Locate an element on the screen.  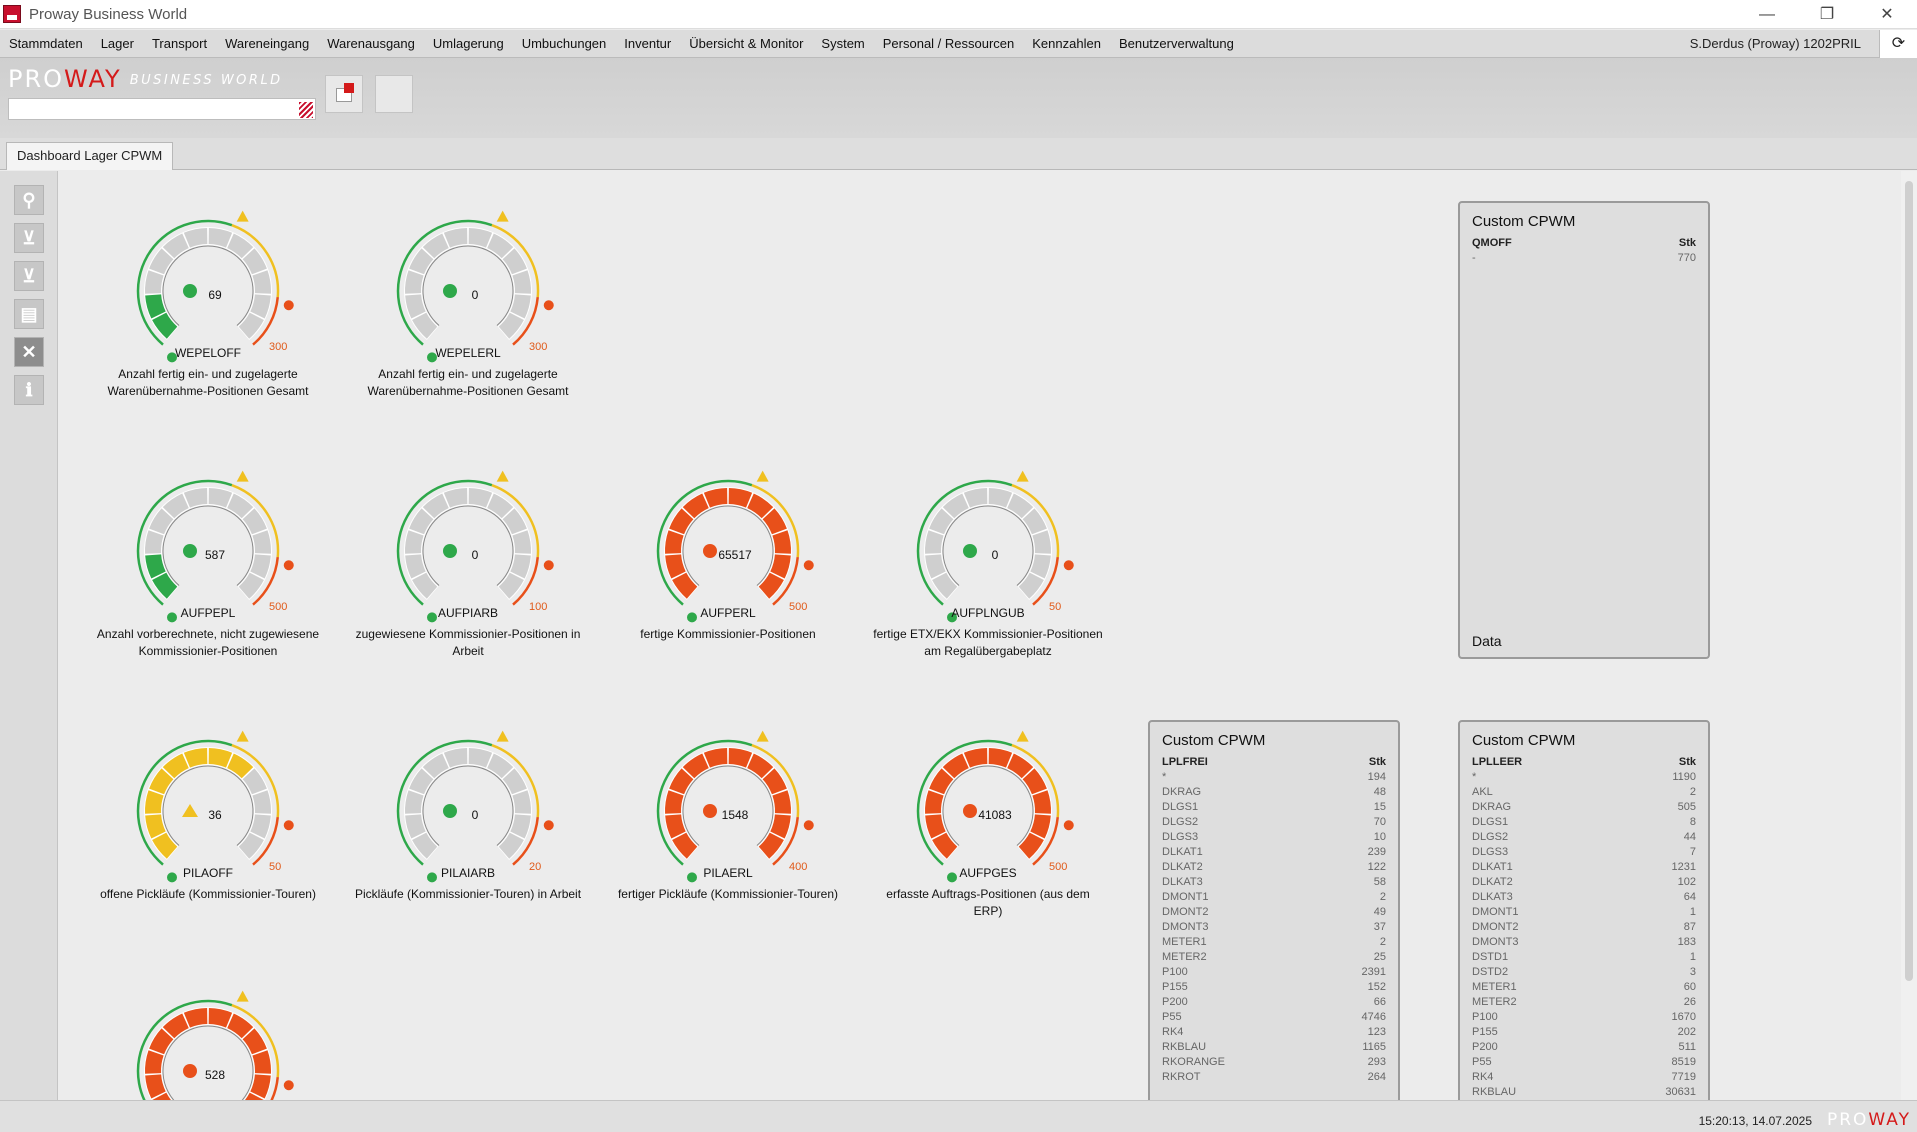
minimize-icon: — is located at coordinates (1767, 14).